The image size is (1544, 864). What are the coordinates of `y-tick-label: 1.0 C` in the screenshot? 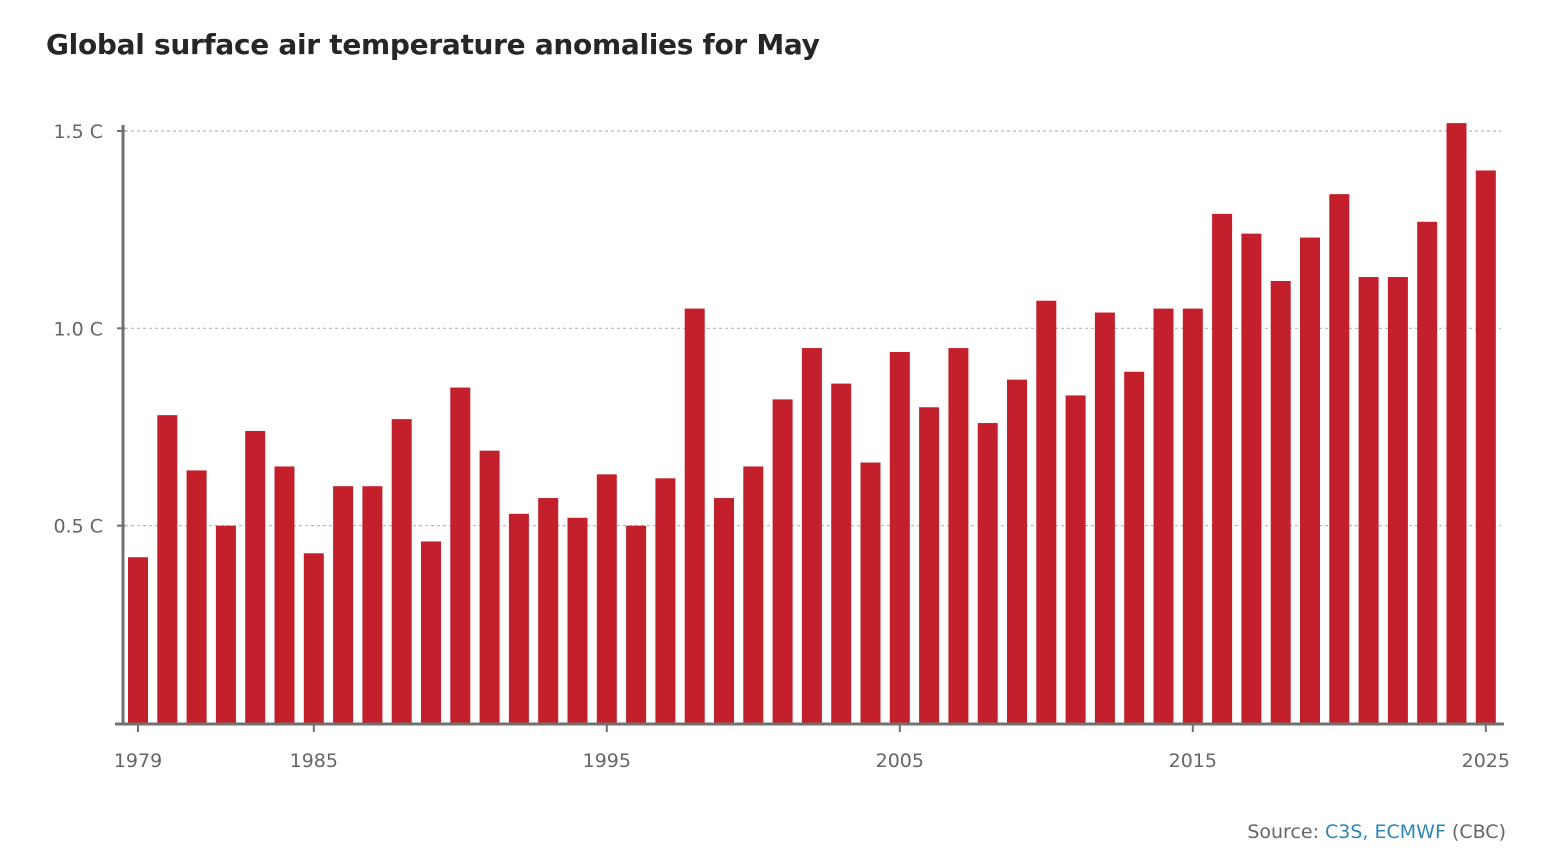 It's located at (78, 329).